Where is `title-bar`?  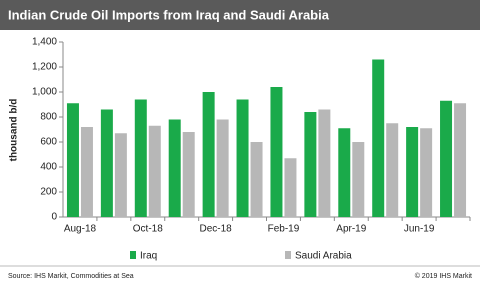
title-bar is located at coordinates (240, 15).